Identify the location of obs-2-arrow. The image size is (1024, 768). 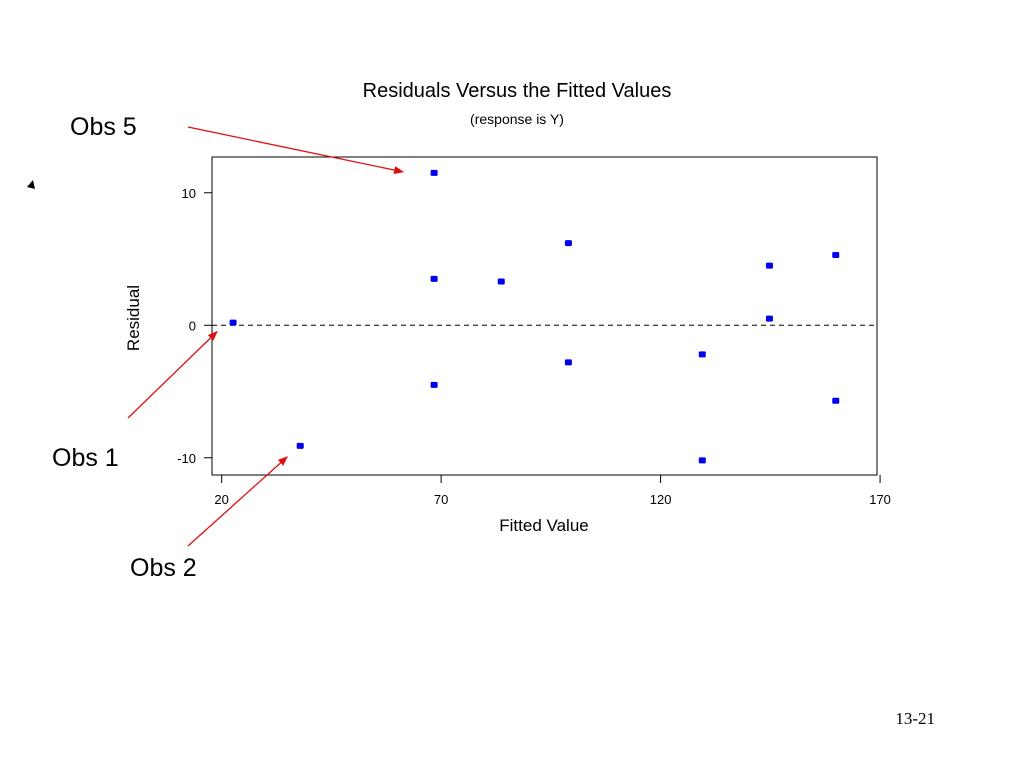
(237, 501).